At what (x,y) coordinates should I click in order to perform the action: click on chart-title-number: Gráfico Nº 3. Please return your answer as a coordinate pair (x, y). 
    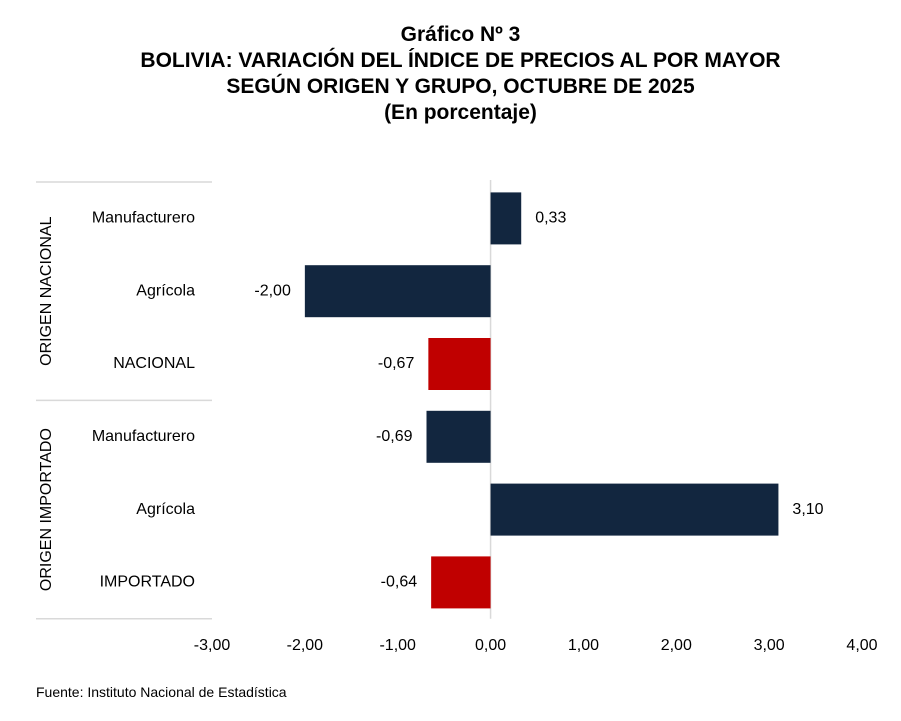
    Looking at the image, I should click on (460, 34).